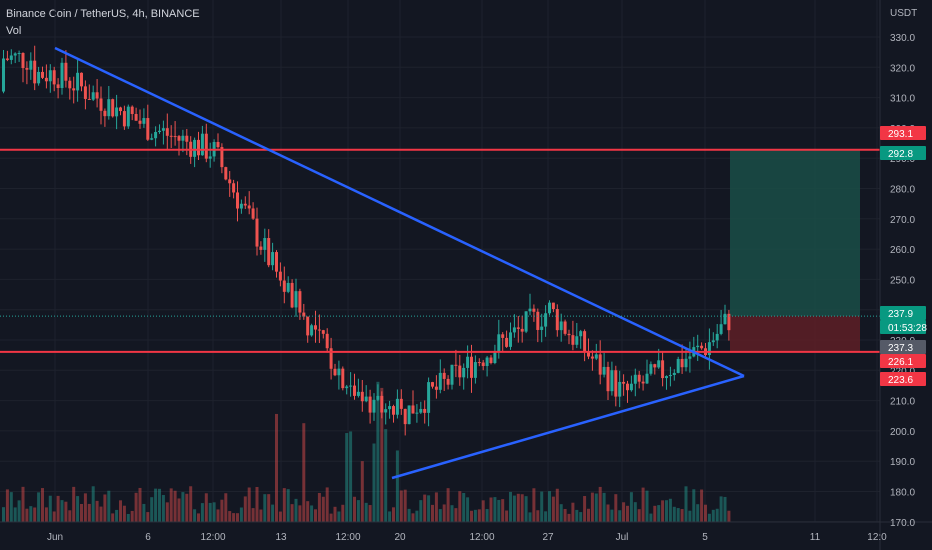 Image resolution: width=932 pixels, height=550 pixels. I want to click on x-tick-label: 12:00, so click(481, 537).